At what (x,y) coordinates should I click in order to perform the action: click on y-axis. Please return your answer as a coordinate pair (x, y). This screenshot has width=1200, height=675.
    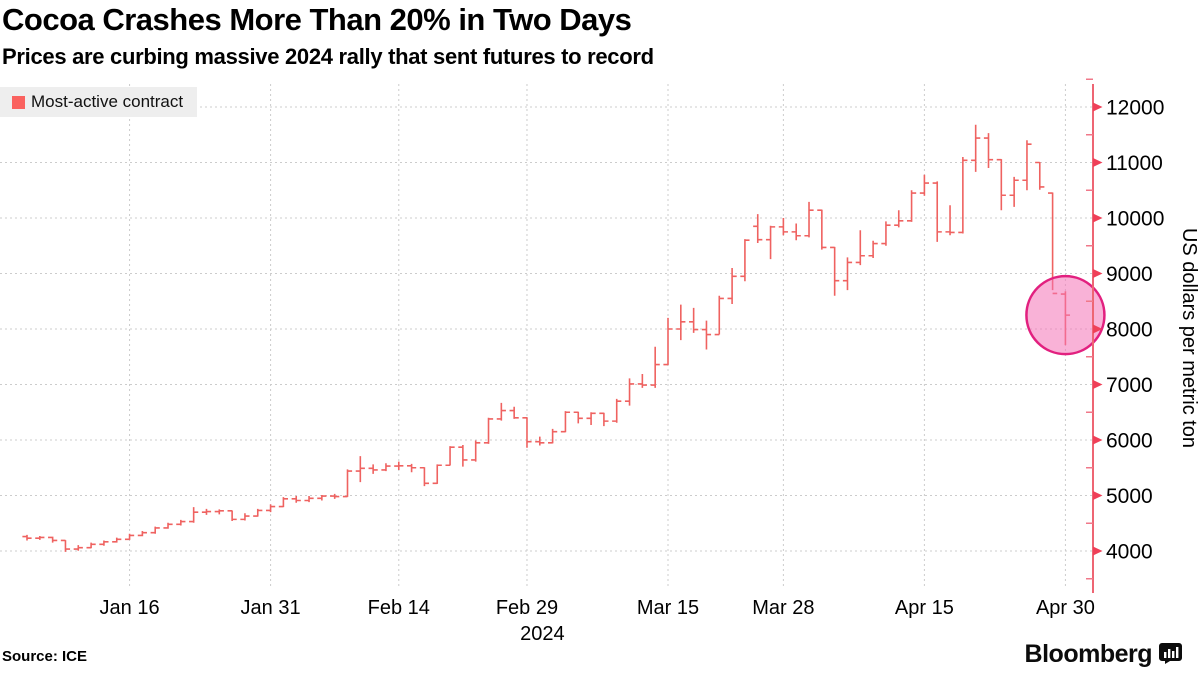
    Looking at the image, I should click on (1094, 335).